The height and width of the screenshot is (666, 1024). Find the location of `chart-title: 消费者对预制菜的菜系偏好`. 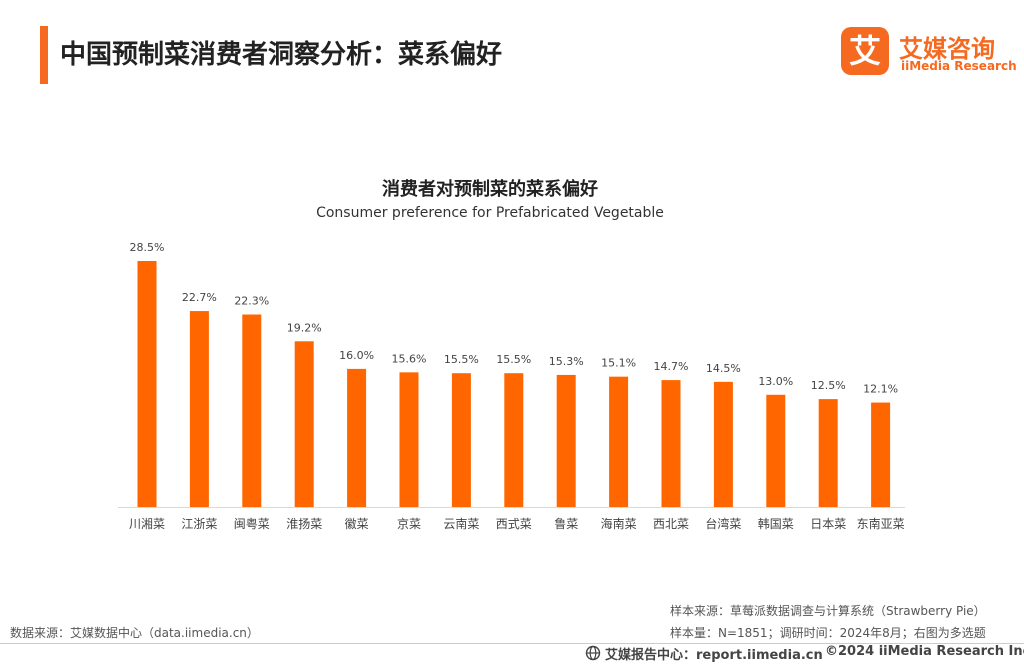

chart-title: 消费者对预制菜的菜系偏好 is located at coordinates (490, 189).